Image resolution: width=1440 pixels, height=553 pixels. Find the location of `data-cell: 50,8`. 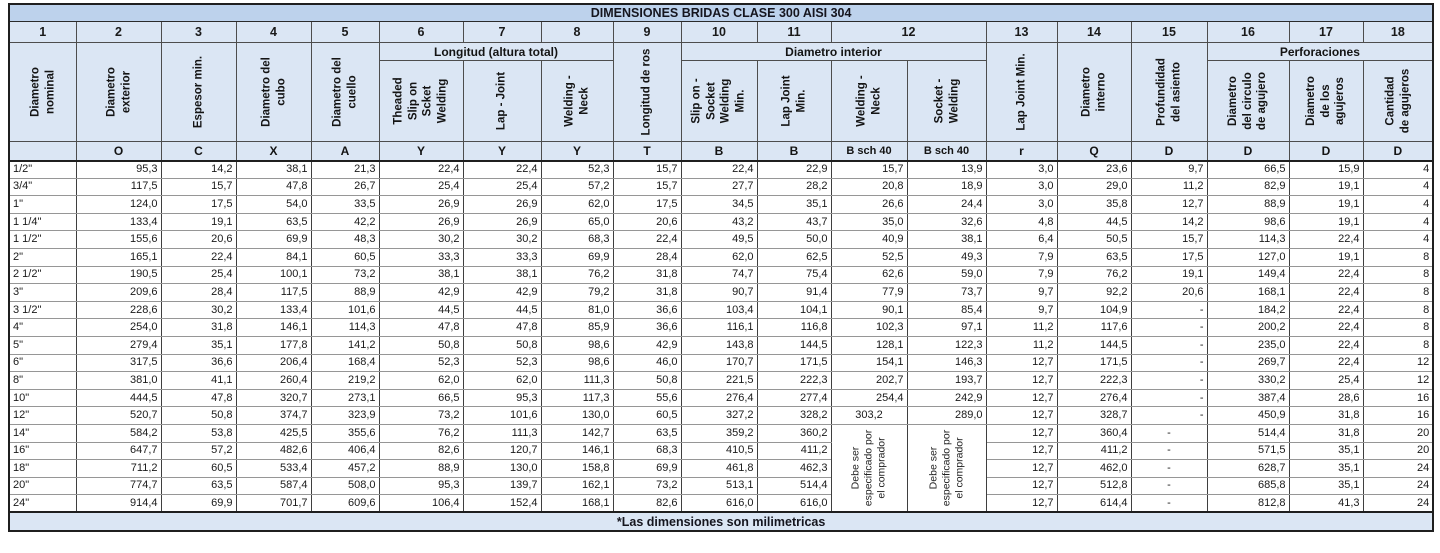

data-cell: 50,8 is located at coordinates (647, 380).